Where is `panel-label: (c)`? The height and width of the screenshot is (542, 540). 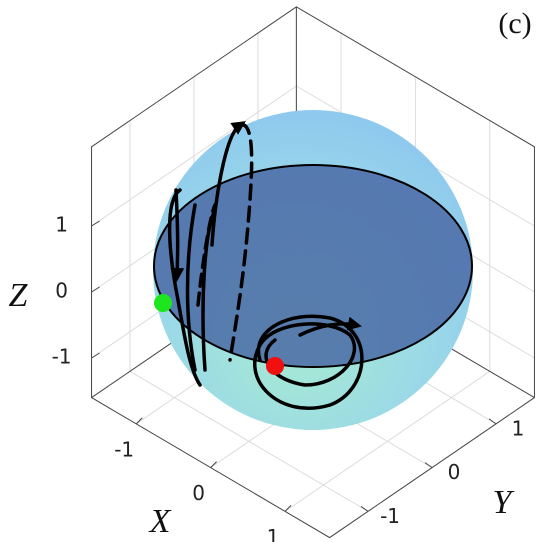 panel-label: (c) is located at coordinates (514, 23).